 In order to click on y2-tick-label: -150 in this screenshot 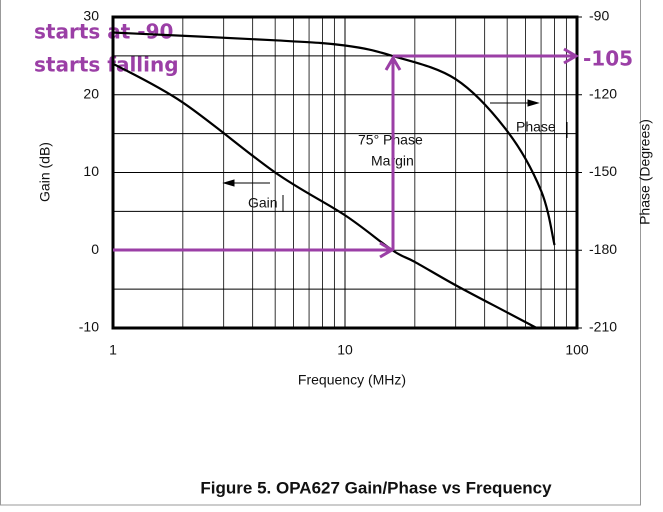, I will do `click(603, 171)`.